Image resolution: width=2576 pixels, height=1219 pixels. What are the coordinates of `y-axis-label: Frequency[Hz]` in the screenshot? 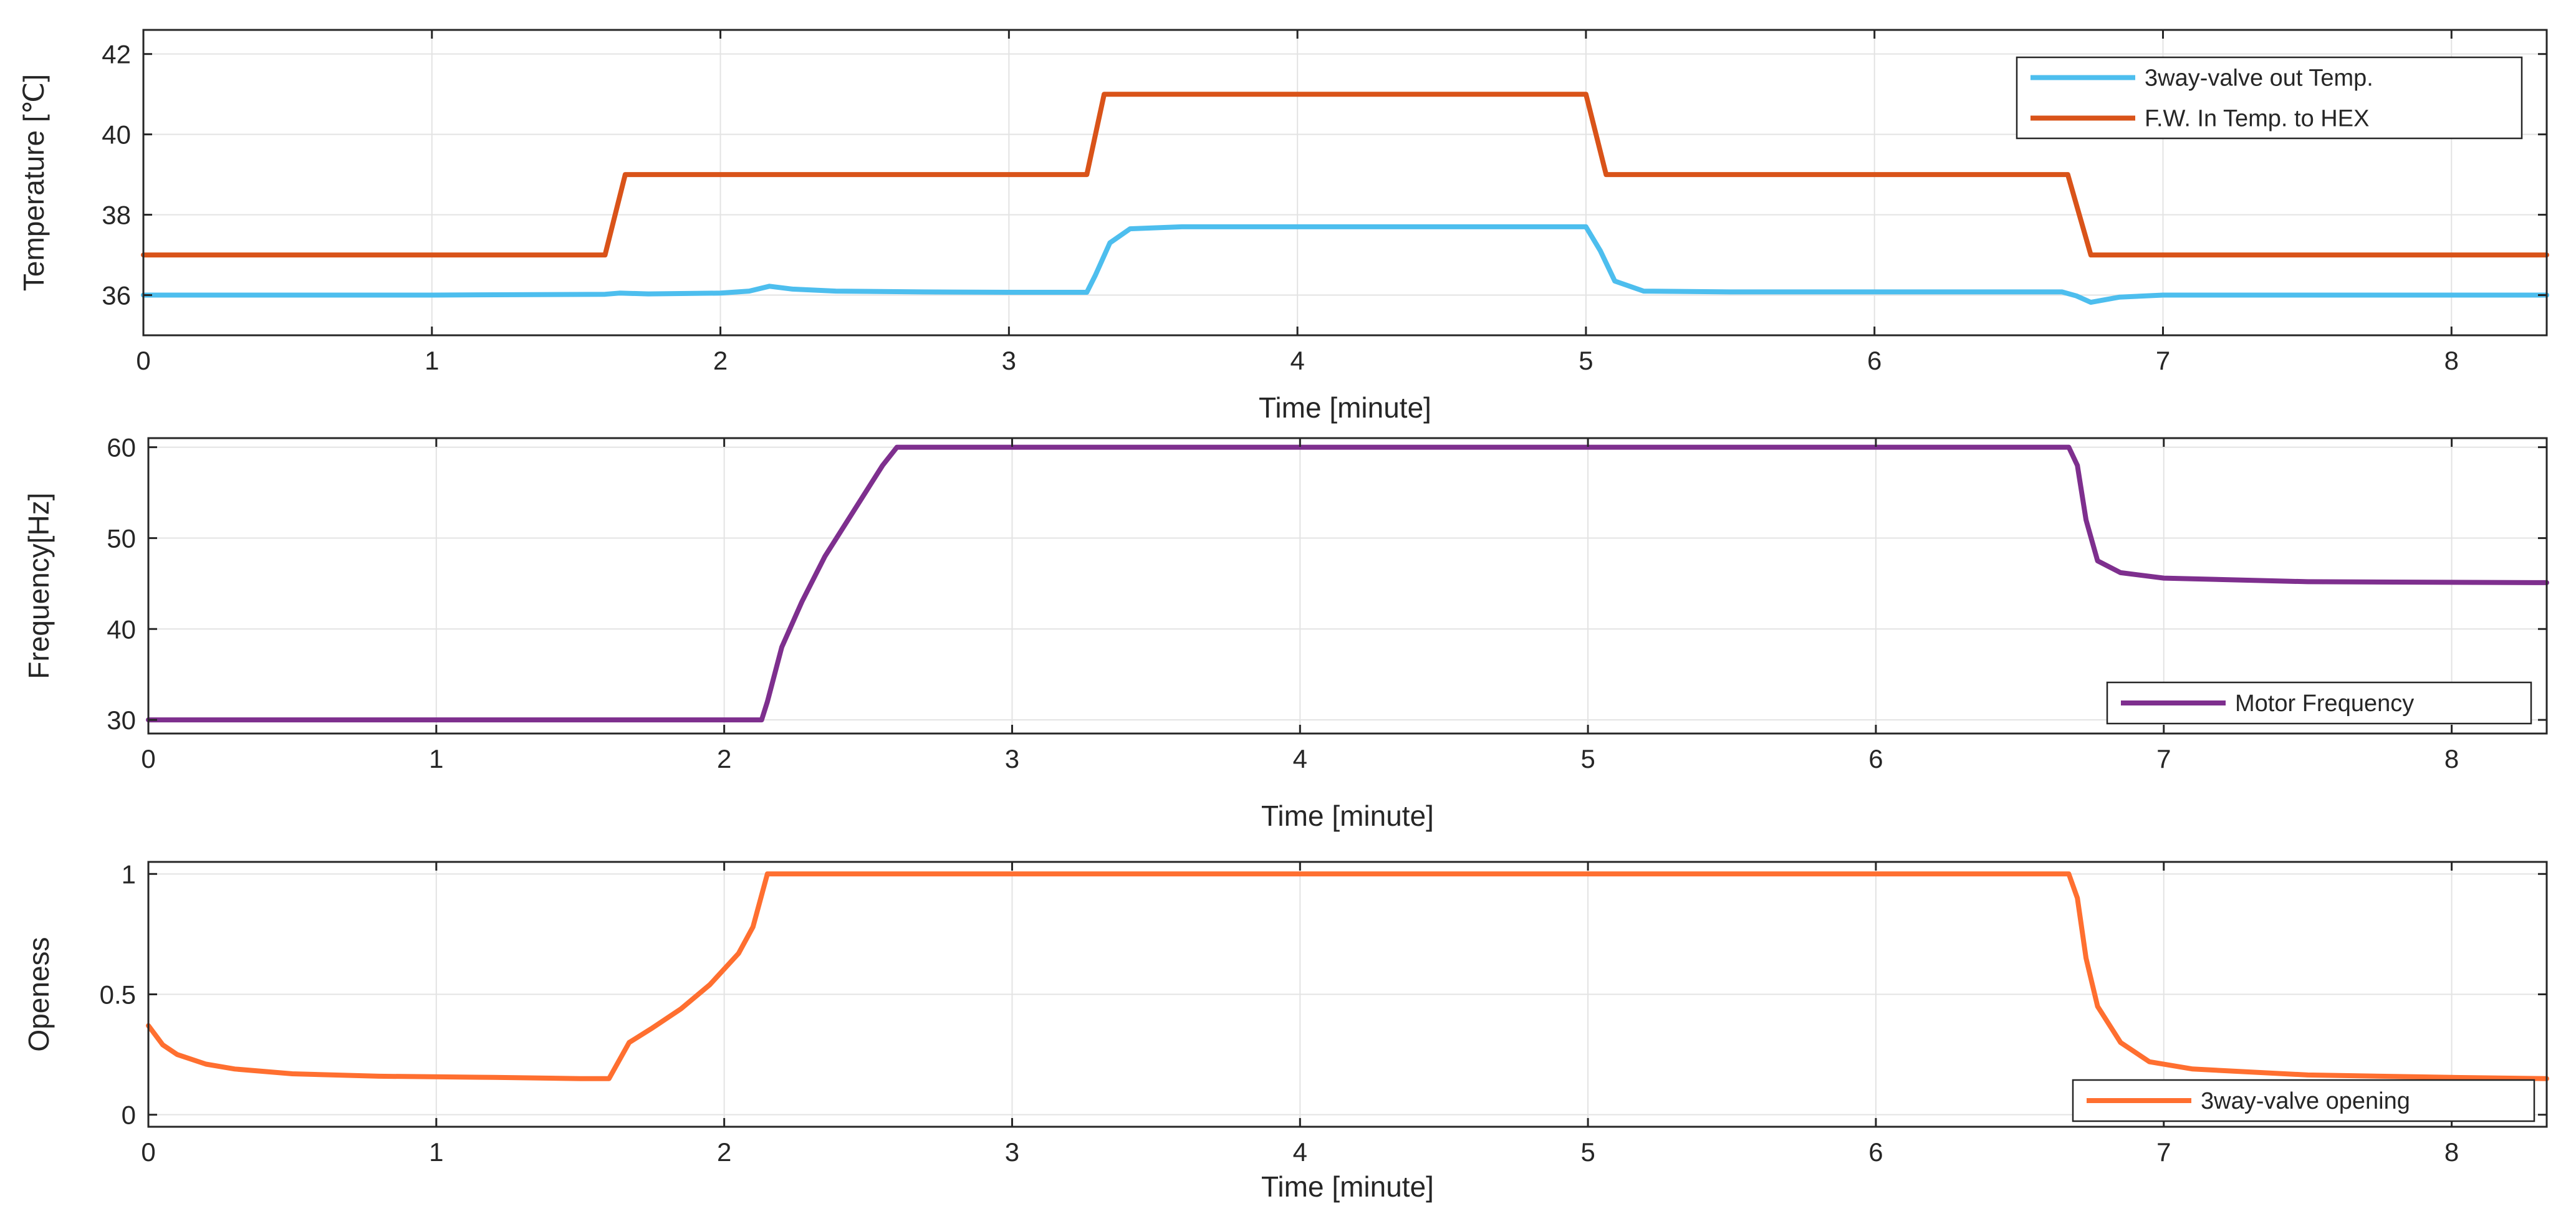 It's located at (38, 585).